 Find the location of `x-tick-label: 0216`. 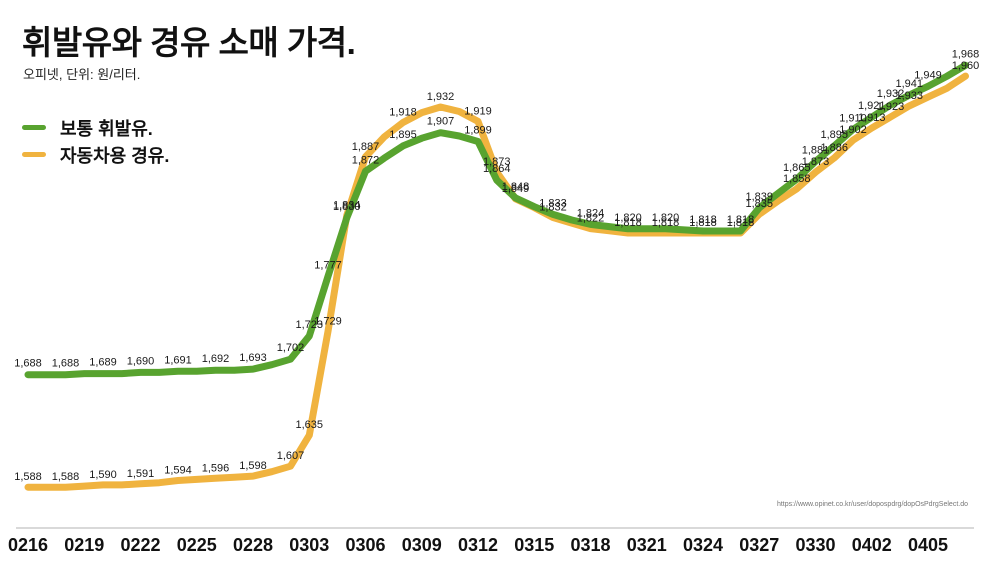

x-tick-label: 0216 is located at coordinates (28, 545).